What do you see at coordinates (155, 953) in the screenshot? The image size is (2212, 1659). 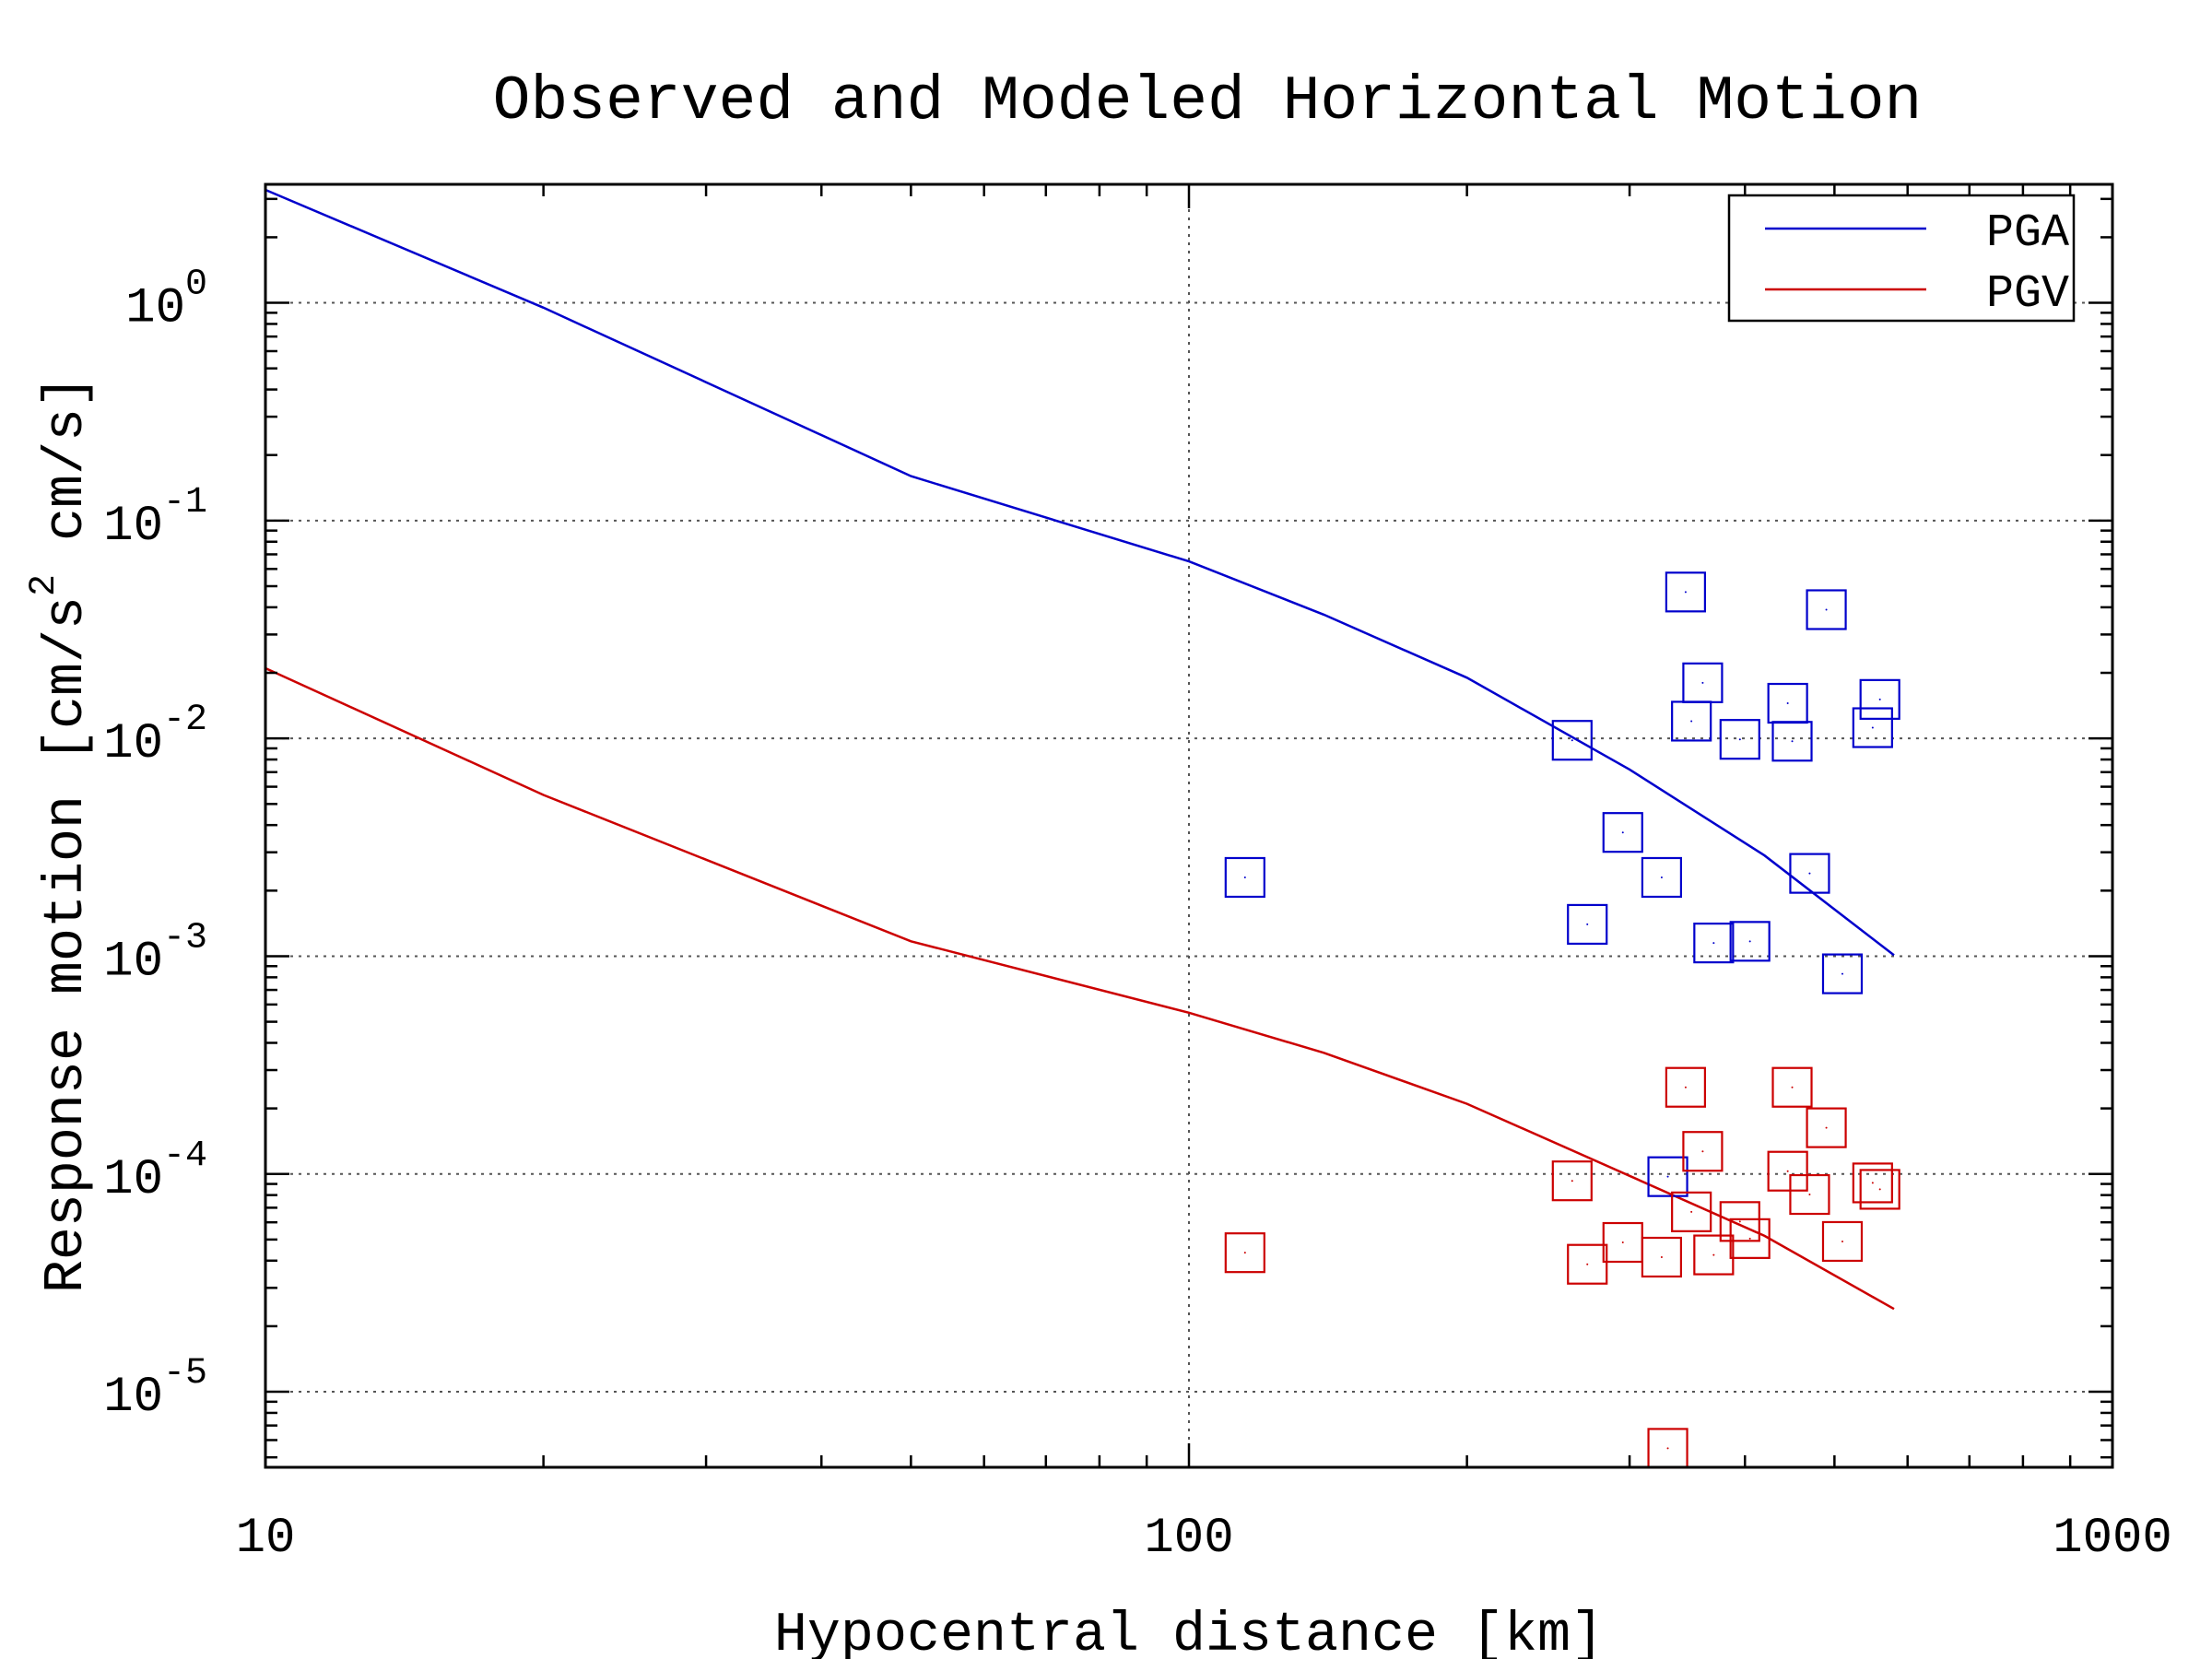 I see `y-tick-label: 10⁻³` at bounding box center [155, 953].